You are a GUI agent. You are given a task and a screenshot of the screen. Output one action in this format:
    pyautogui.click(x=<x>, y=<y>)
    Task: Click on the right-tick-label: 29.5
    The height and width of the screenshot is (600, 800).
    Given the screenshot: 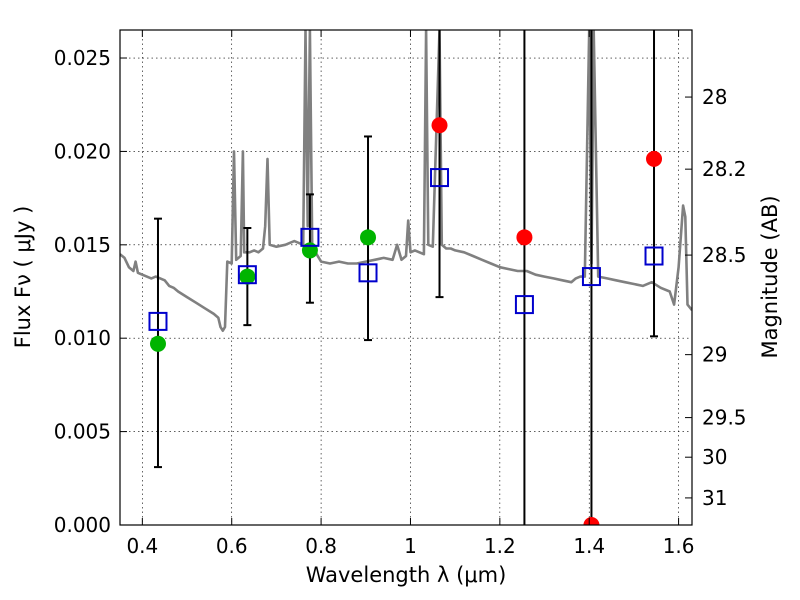 What is the action you would take?
    pyautogui.click(x=724, y=418)
    